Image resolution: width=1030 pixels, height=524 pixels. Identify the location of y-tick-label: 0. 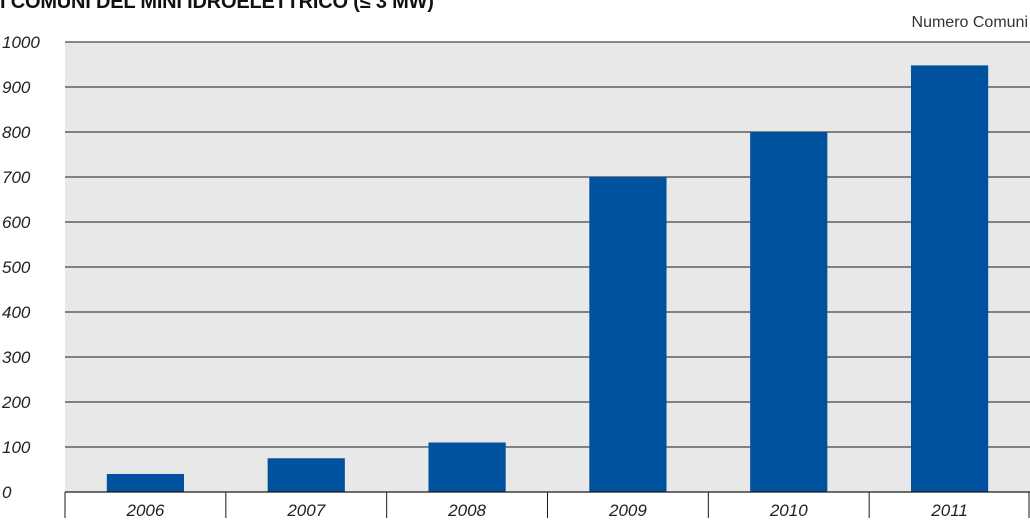
(7, 492).